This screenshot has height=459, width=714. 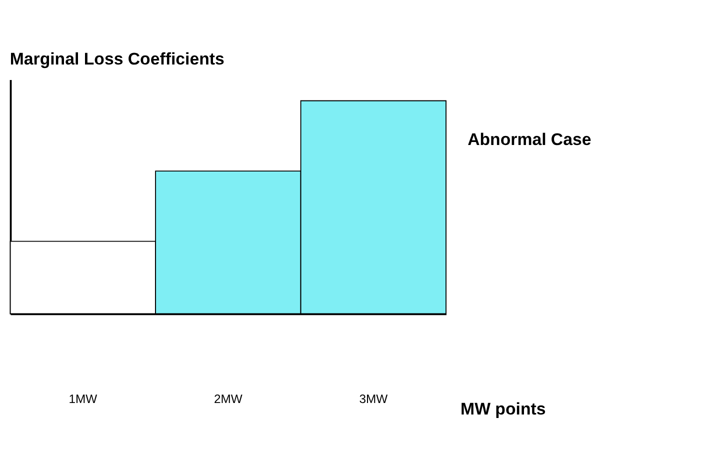 I want to click on x-tick-label: 1MW, so click(x=83, y=399).